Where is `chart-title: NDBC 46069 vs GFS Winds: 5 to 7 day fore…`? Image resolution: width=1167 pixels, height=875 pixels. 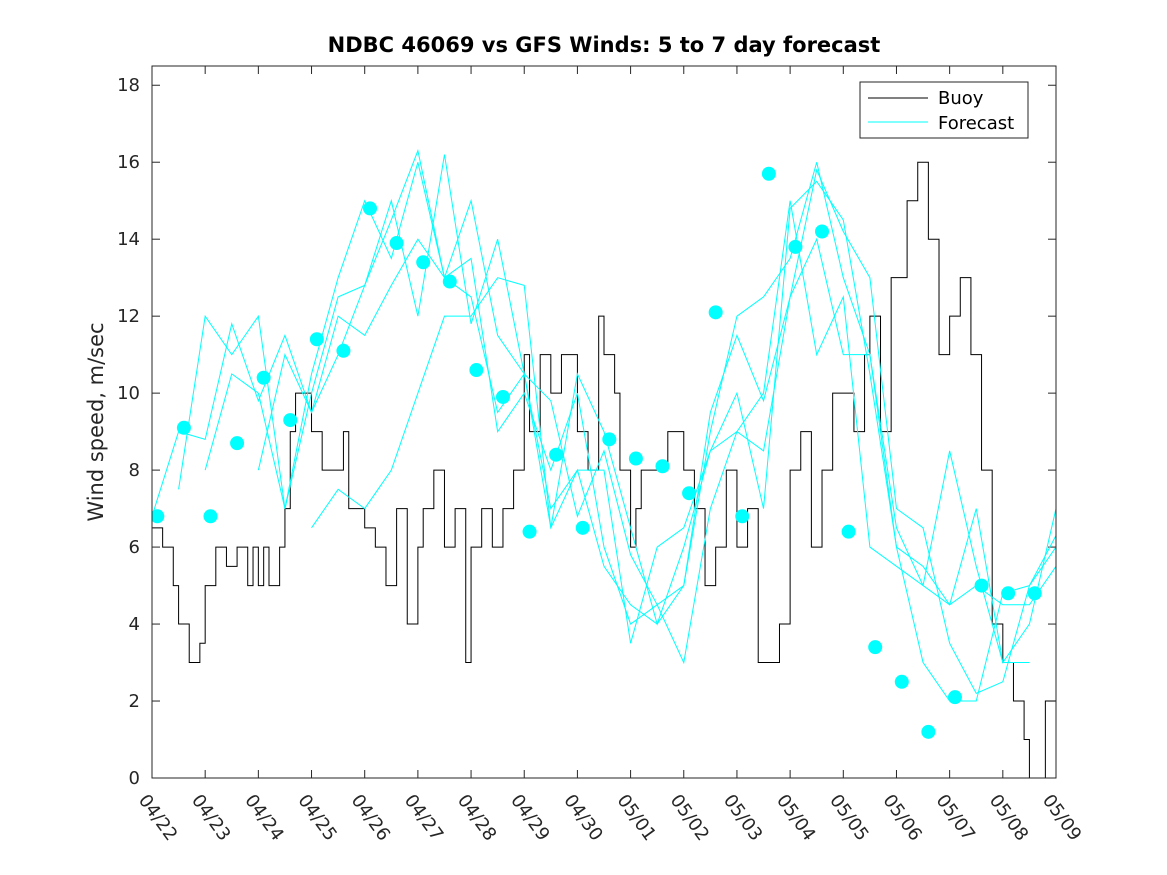 chart-title: NDBC 46069 vs GFS Winds: 5 to 7 day fore… is located at coordinates (604, 45).